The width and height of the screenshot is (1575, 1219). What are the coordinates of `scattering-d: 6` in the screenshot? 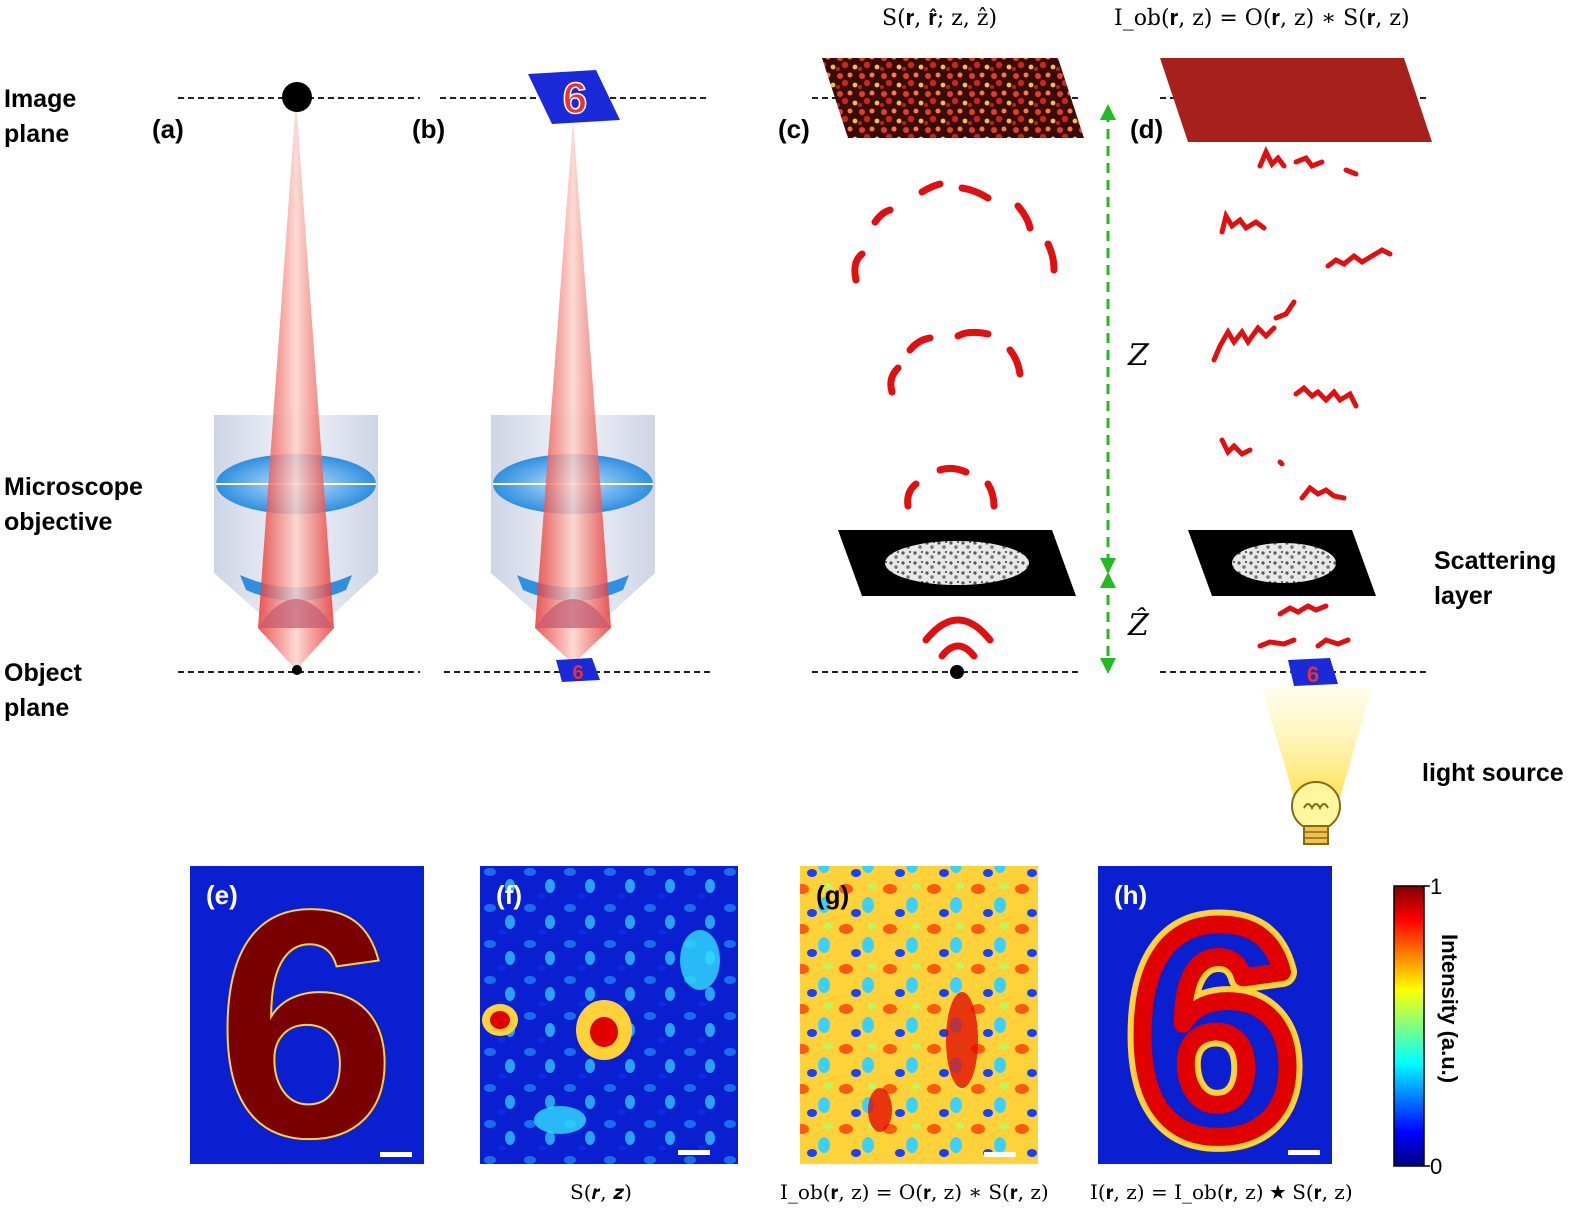 It's located at (1296, 451).